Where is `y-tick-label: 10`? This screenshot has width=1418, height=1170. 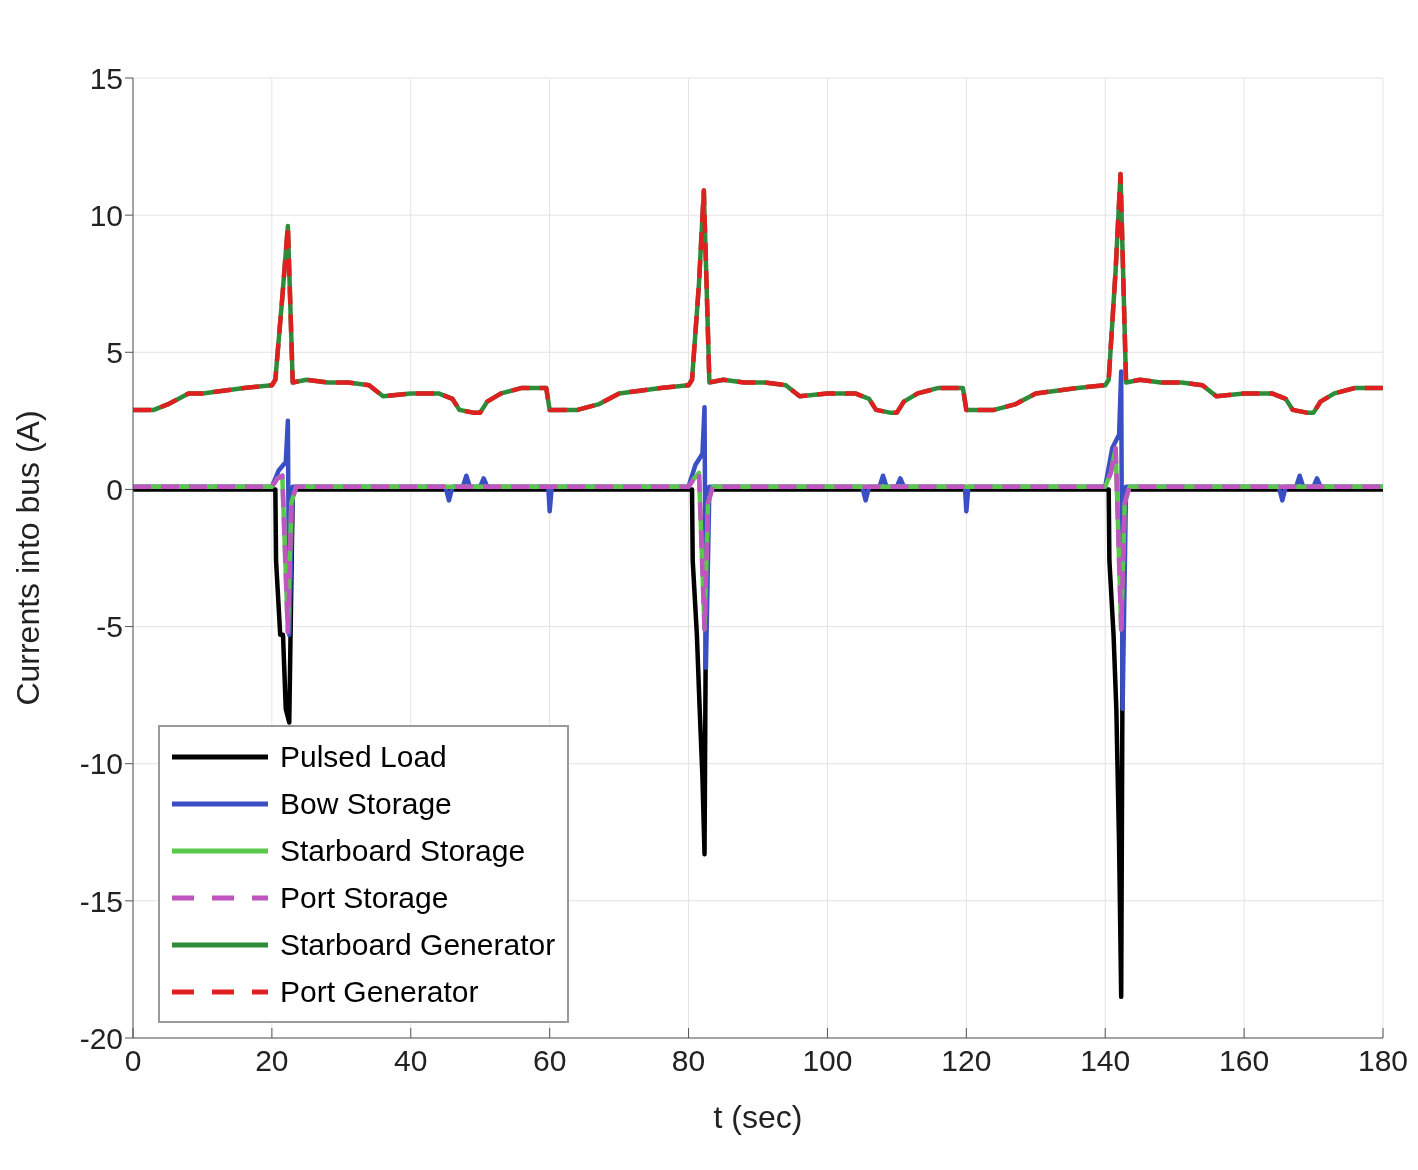 y-tick-label: 10 is located at coordinates (106, 215).